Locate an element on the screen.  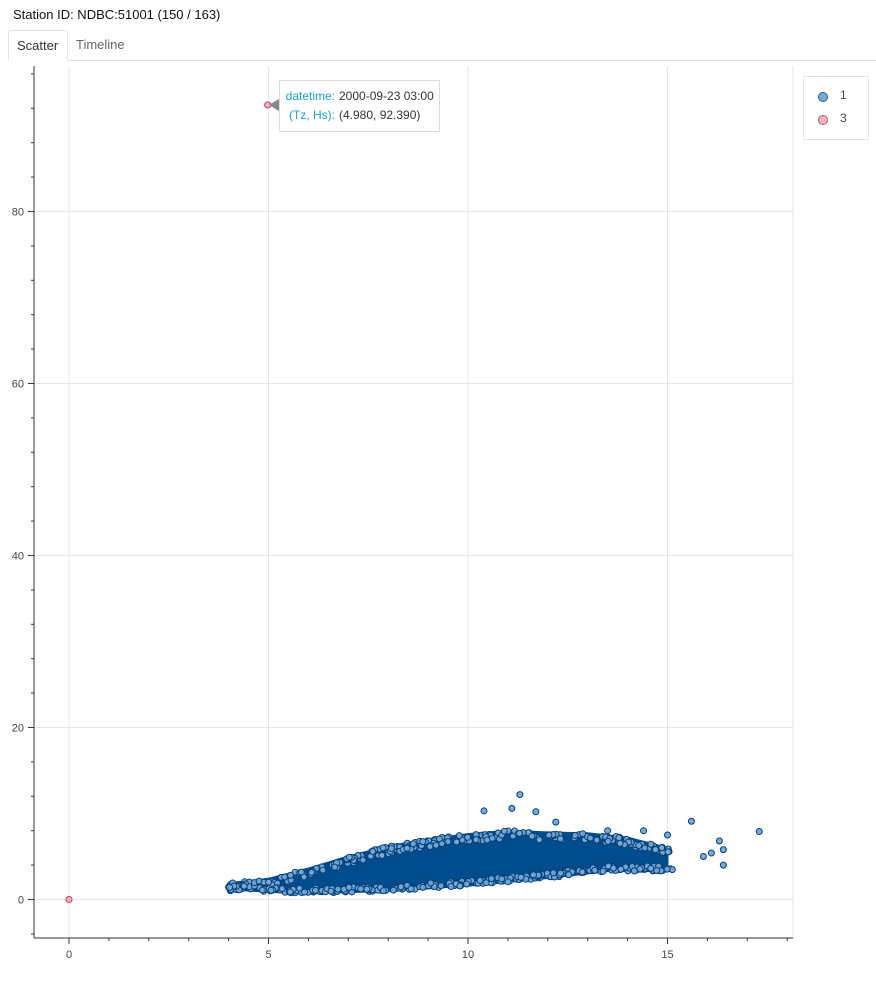
tooltip-arrow is located at coordinates (274, 105).